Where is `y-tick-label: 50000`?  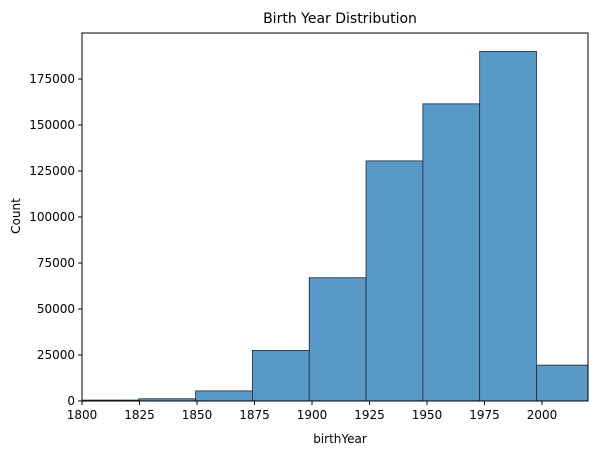 y-tick-label: 50000 is located at coordinates (56, 309).